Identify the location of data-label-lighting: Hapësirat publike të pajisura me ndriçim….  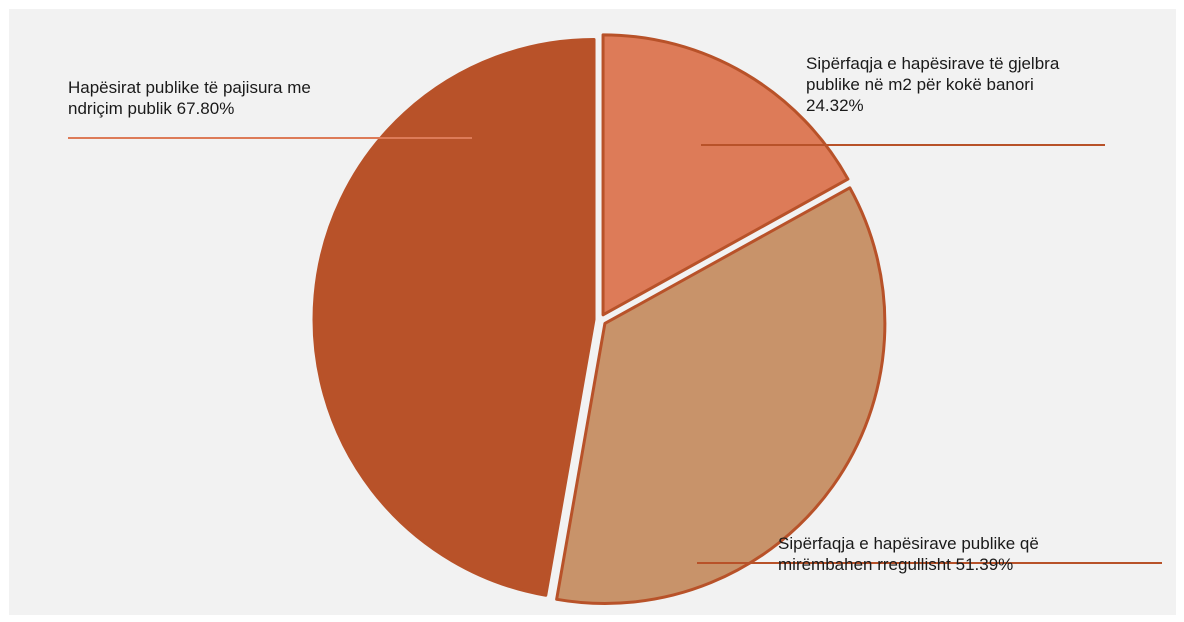
(189, 98).